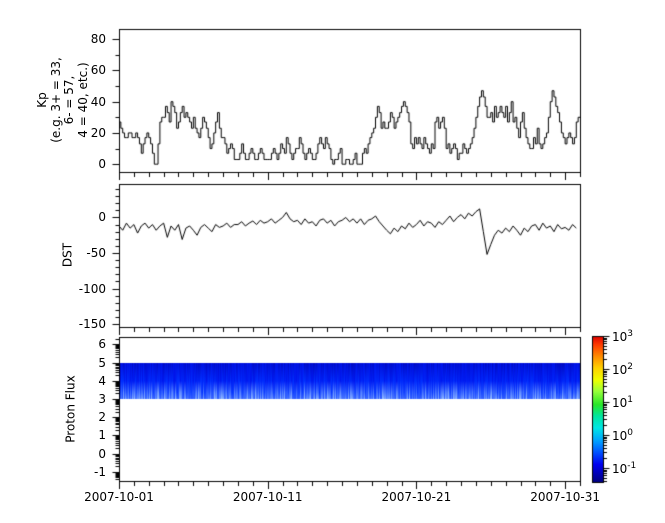  What do you see at coordinates (102, 416) in the screenshot?
I see `y-tick-label-proton_flux: 2` at bounding box center [102, 416].